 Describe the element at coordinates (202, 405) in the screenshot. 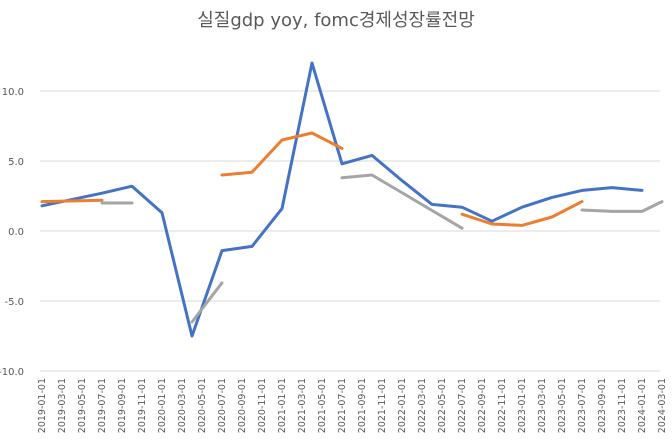

I see `x-tick-label: 2020-05-01` at that location.